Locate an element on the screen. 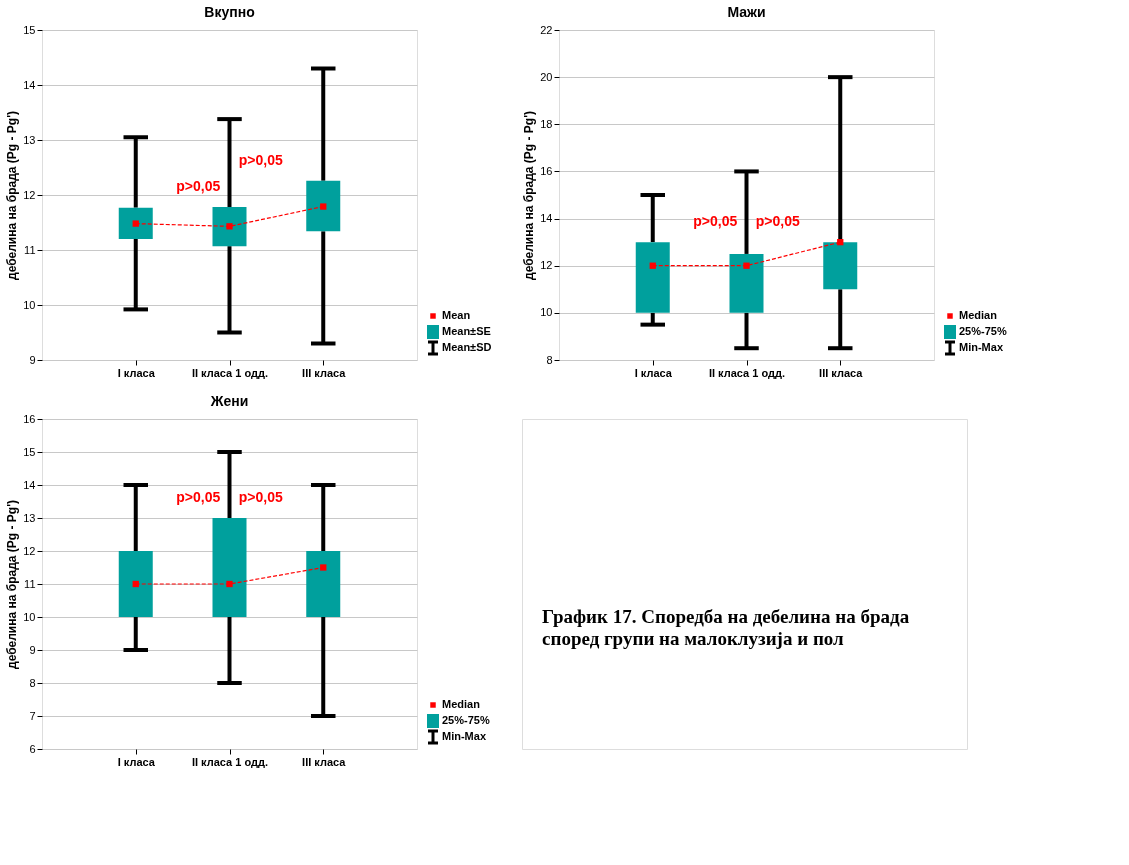 This screenshot has height=865, width=1129. text: График 17. Споредба на дебелина на брада според групи на малоклузија и пол is located at coordinates (726, 627).